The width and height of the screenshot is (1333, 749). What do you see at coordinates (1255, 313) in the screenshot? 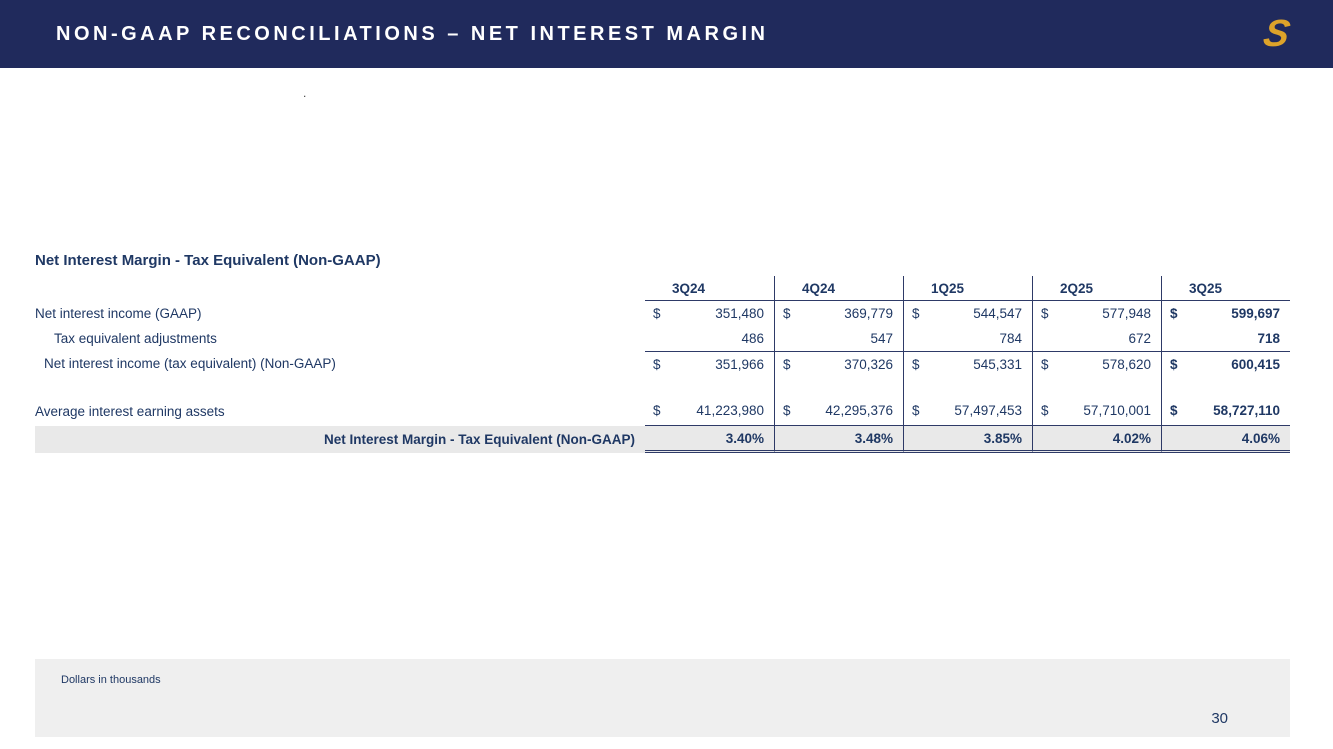
I see `cell-value: 599,697` at bounding box center [1255, 313].